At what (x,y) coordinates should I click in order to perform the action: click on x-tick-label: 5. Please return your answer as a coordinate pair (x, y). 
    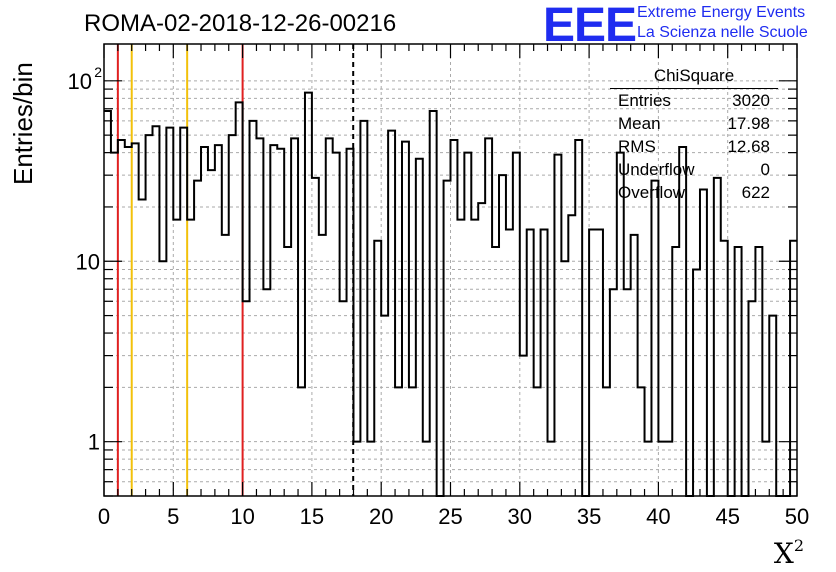
    Looking at the image, I should click on (173, 516).